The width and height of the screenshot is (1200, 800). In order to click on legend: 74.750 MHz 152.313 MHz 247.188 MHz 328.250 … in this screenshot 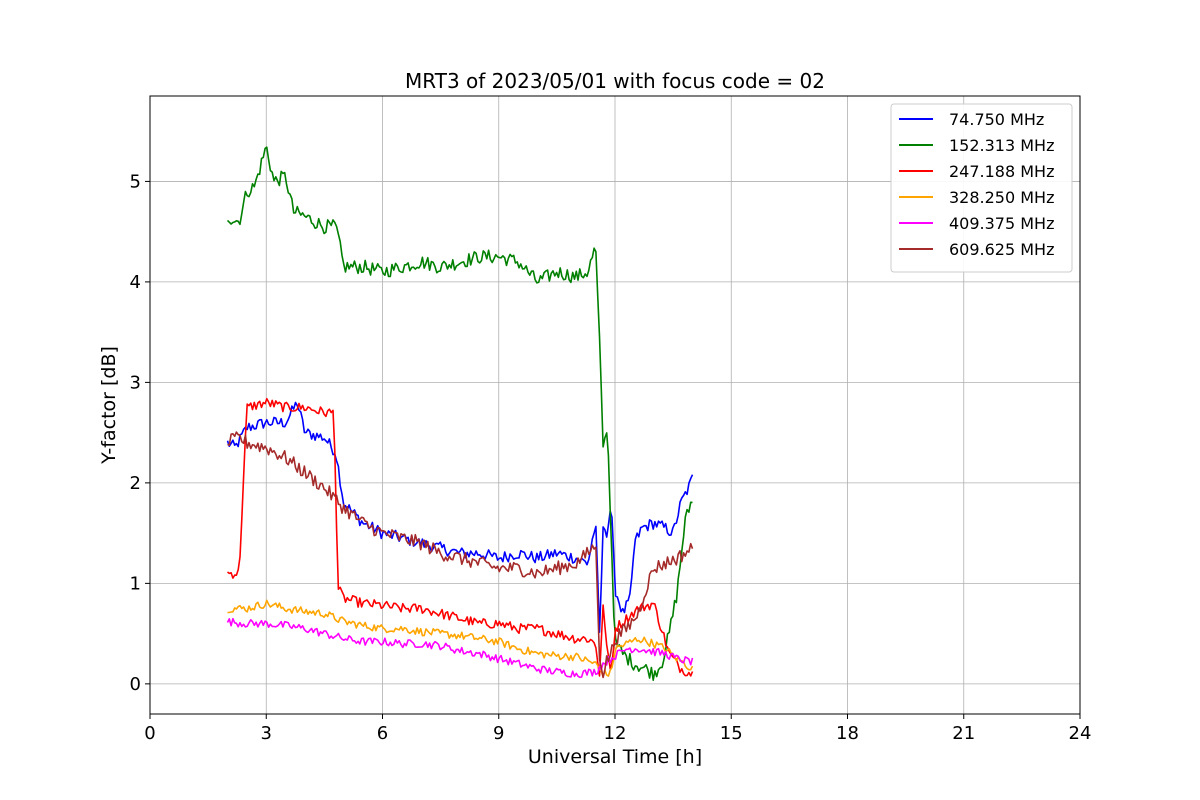, I will do `click(981, 188)`.